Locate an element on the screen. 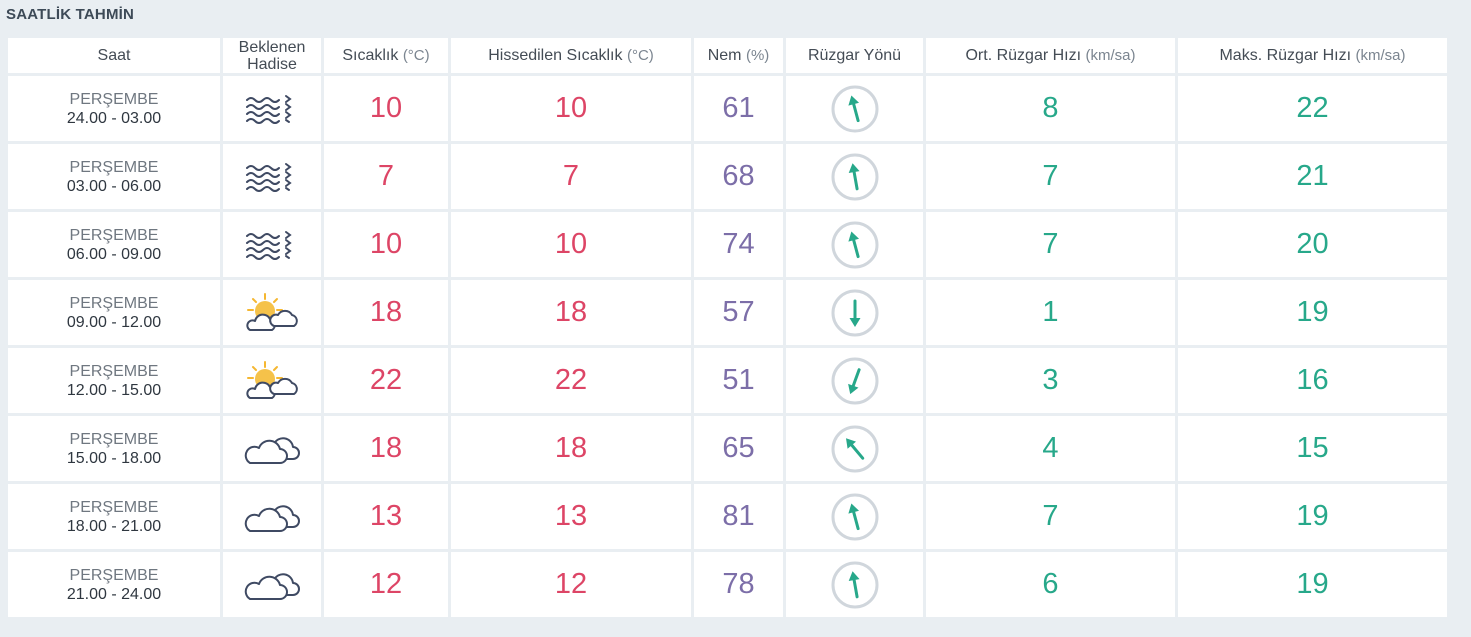 This screenshot has width=1471, height=637. time-range: 21.00 - 24.00 is located at coordinates (114, 594).